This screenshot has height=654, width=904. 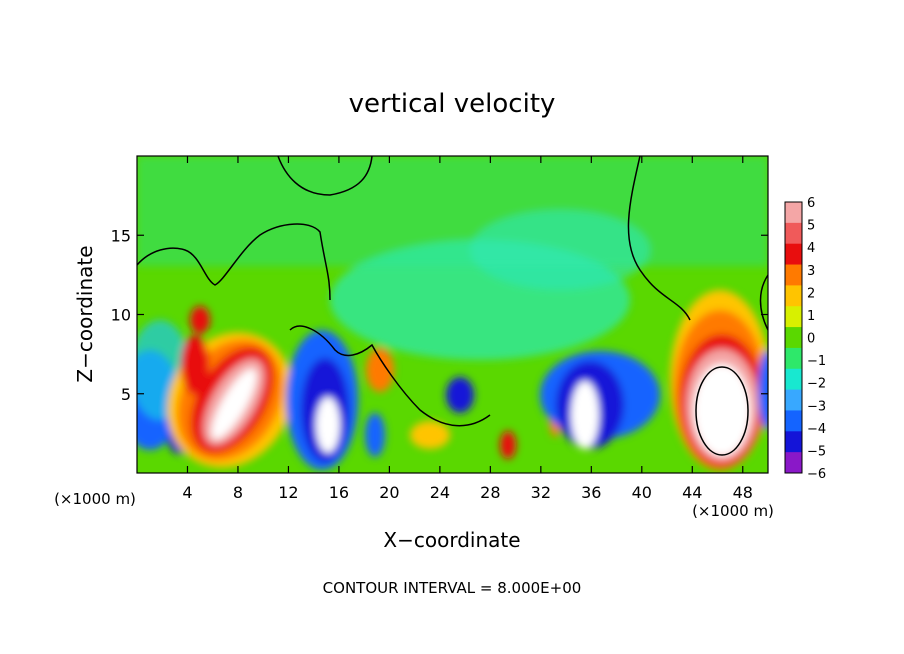 I want to click on colorbar-label-4: 2, so click(x=811, y=293).